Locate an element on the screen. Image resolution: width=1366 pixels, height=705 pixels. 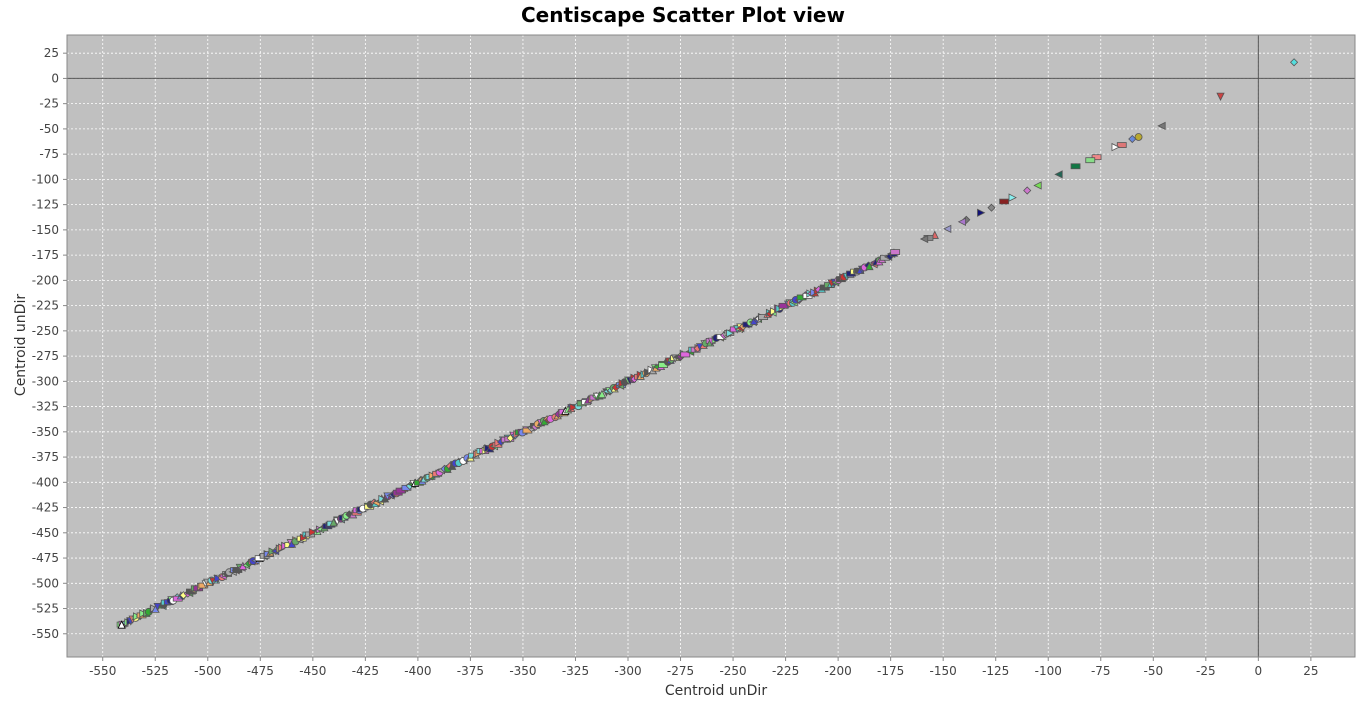
y-tick-label: -175 is located at coordinates (45, 255).